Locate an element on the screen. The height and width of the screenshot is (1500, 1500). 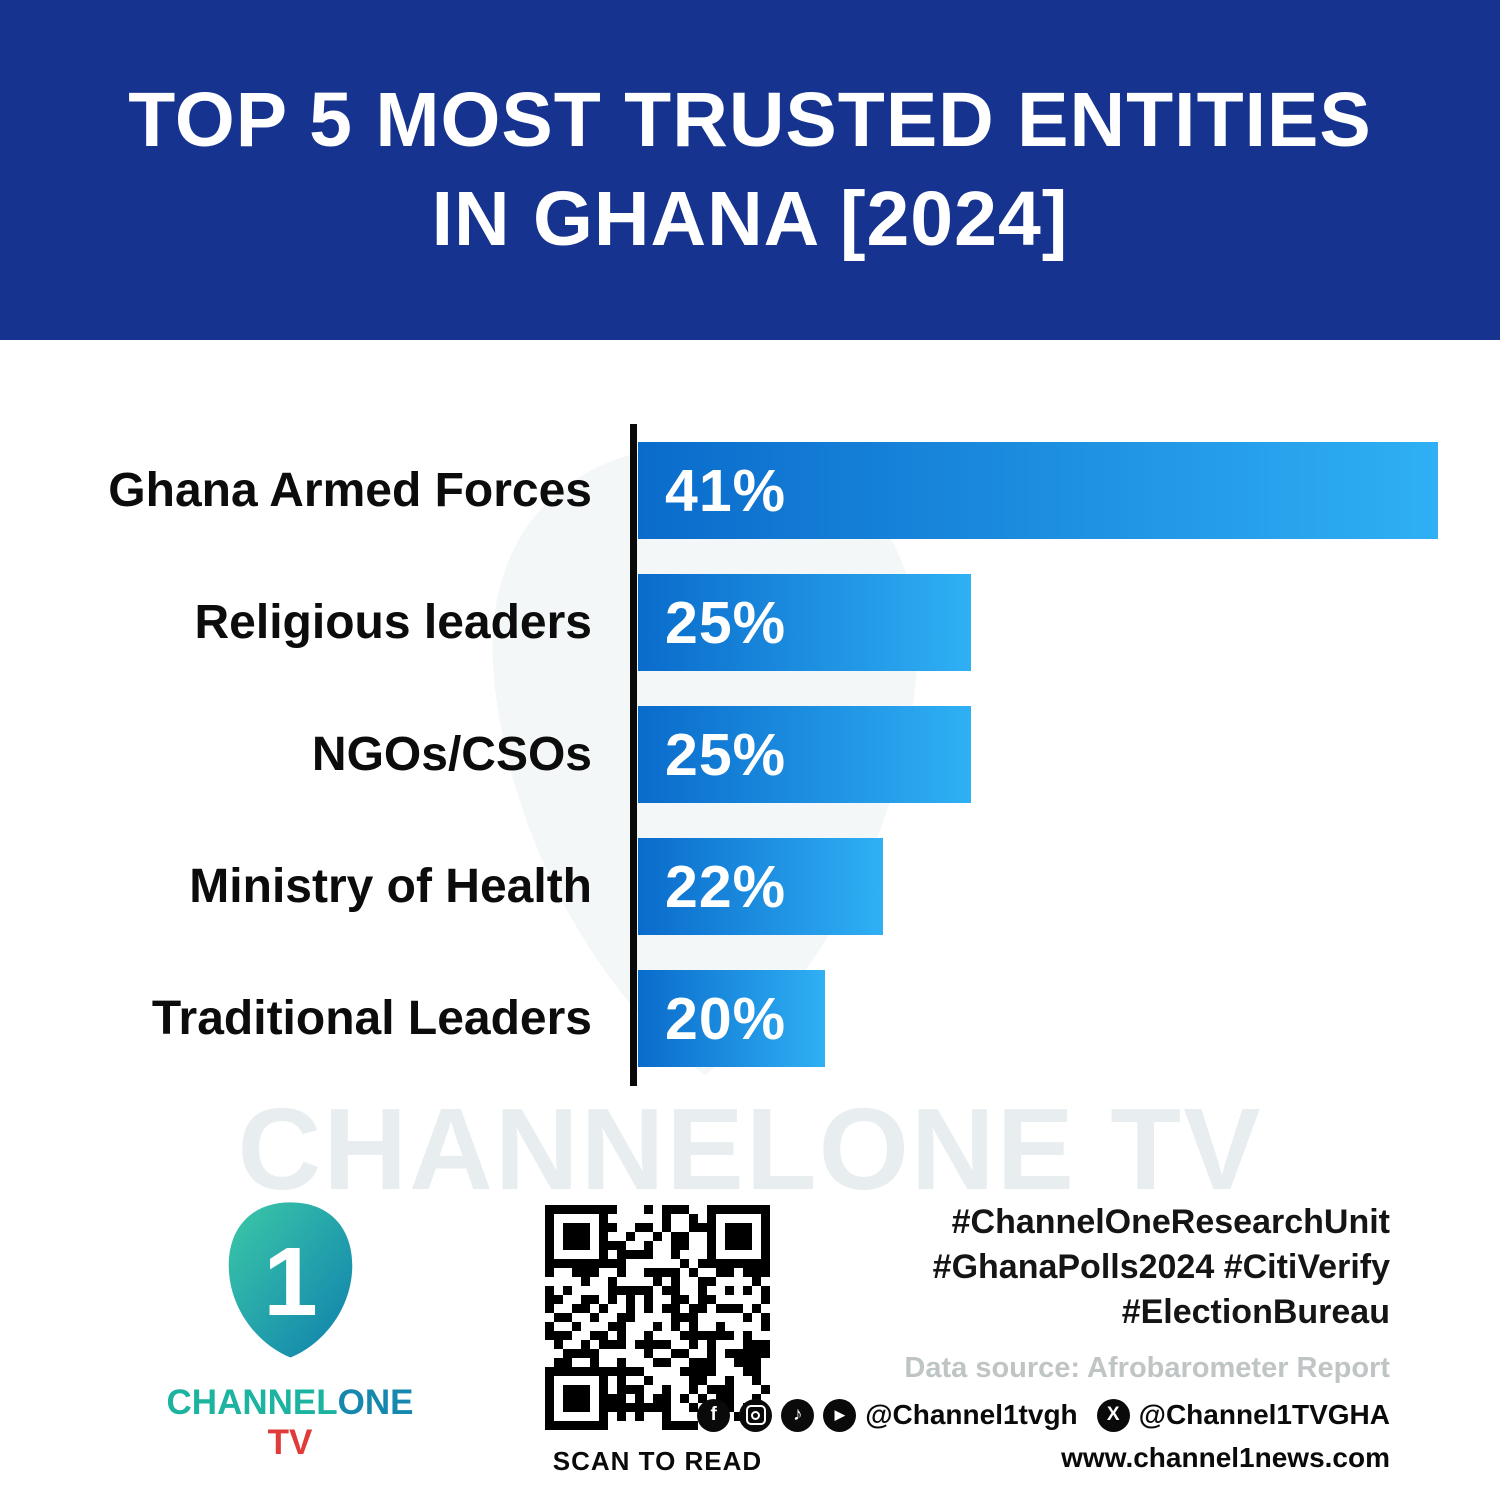
bar-value: 41% is located at coordinates (726, 490).